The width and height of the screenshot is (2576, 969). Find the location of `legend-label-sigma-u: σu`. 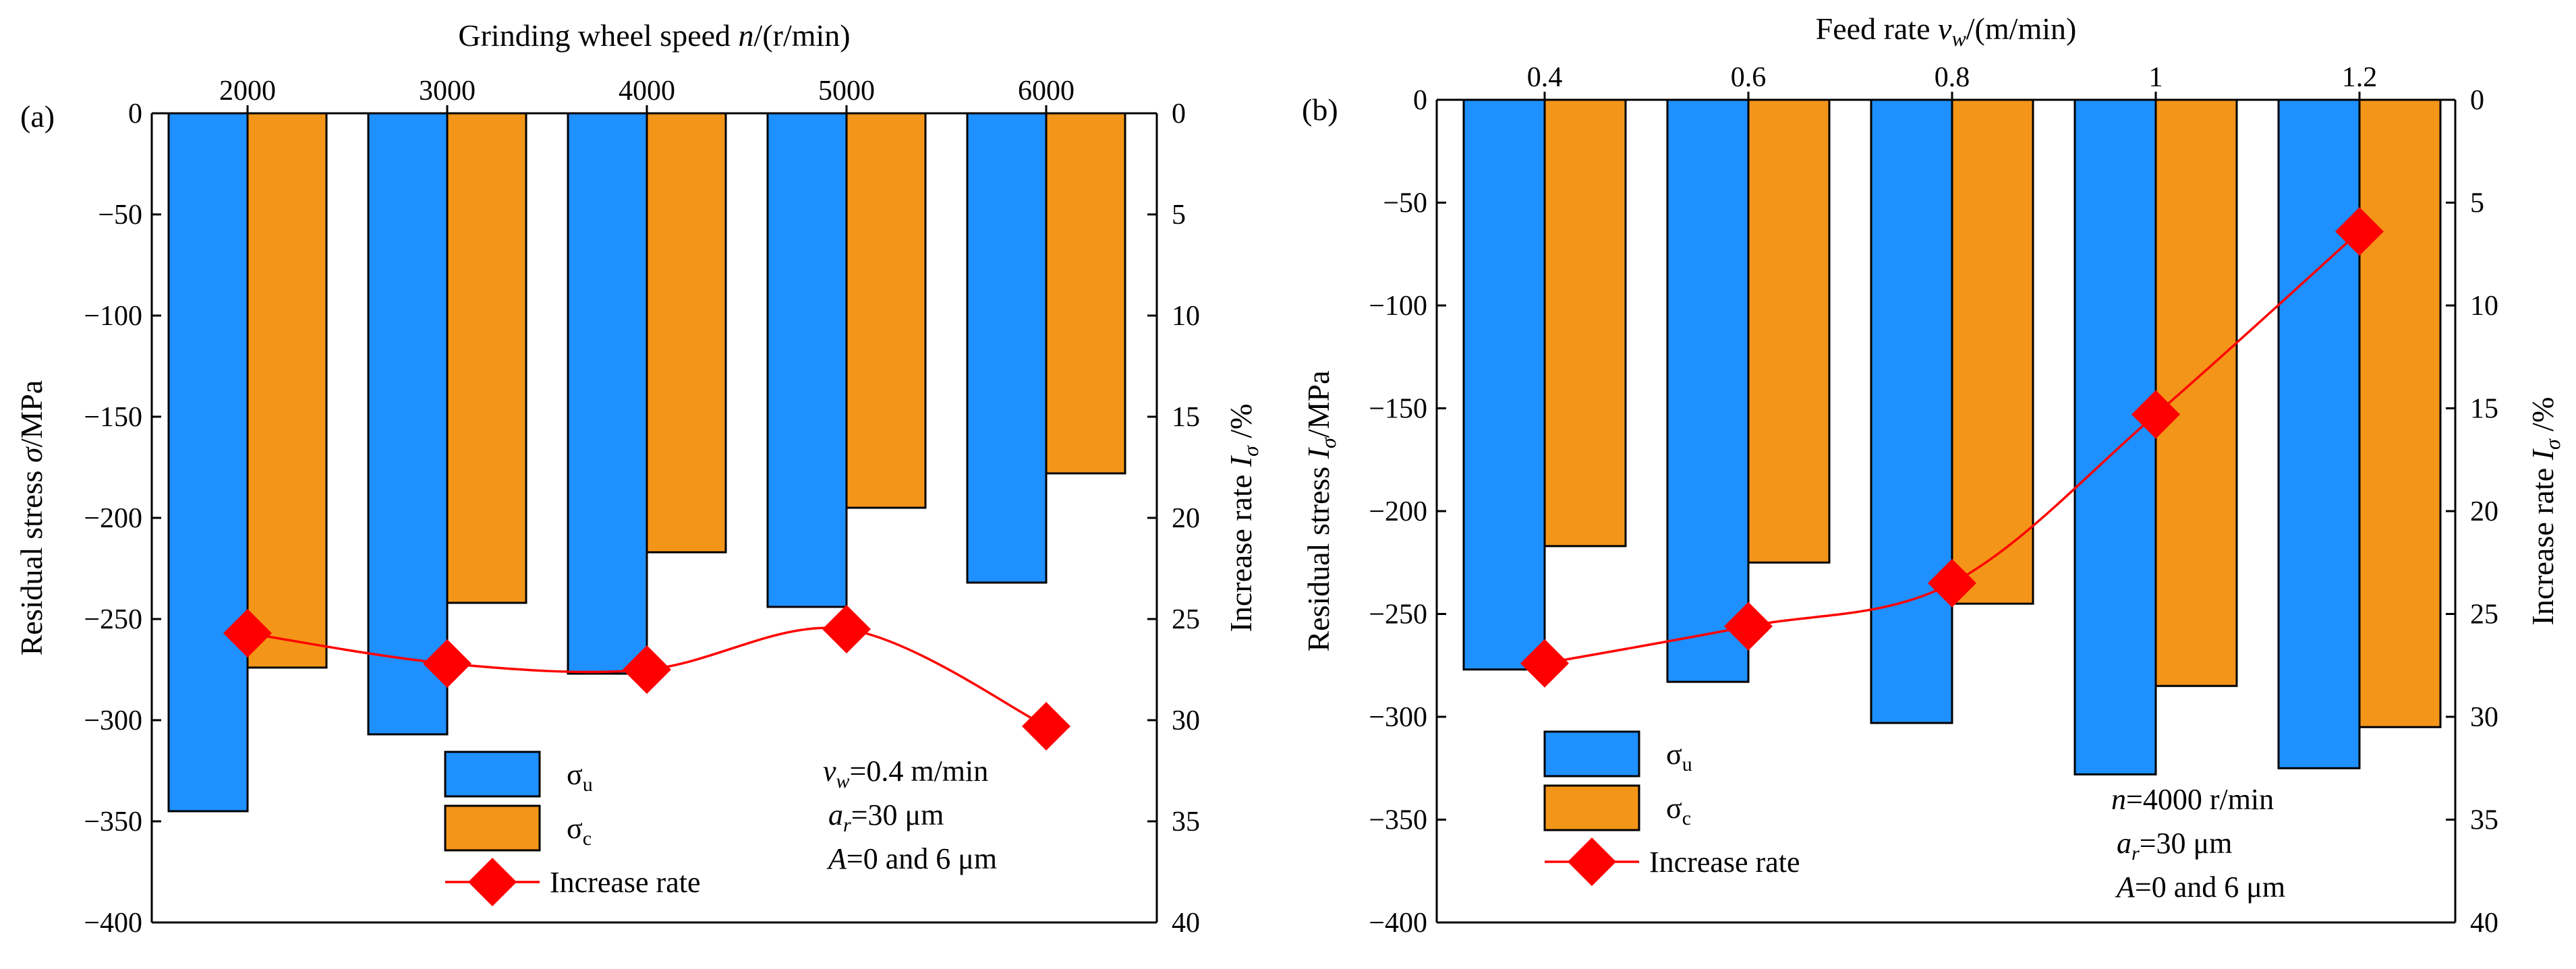

legend-label-sigma-u: σu is located at coordinates (580, 777).